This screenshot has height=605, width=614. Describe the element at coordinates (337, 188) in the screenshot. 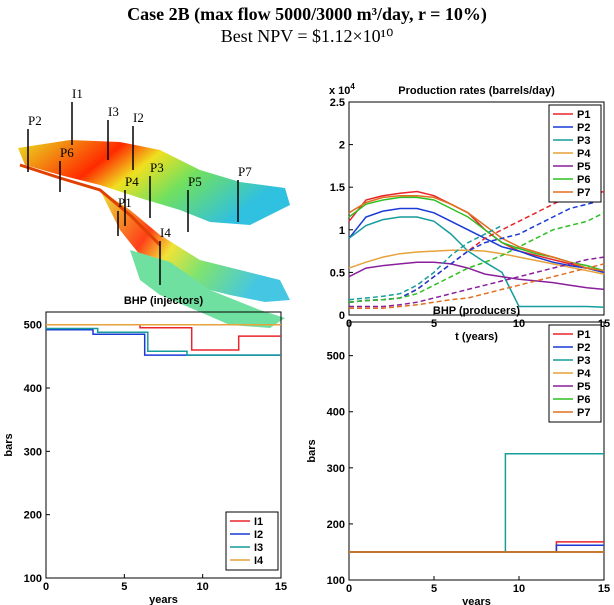

I see `y-tick-label: 1.5` at that location.